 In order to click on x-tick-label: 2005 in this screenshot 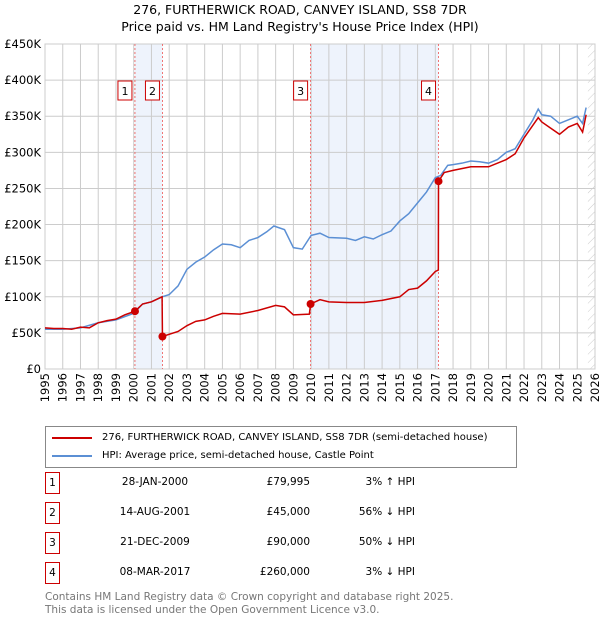, I will do `click(222, 387)`.